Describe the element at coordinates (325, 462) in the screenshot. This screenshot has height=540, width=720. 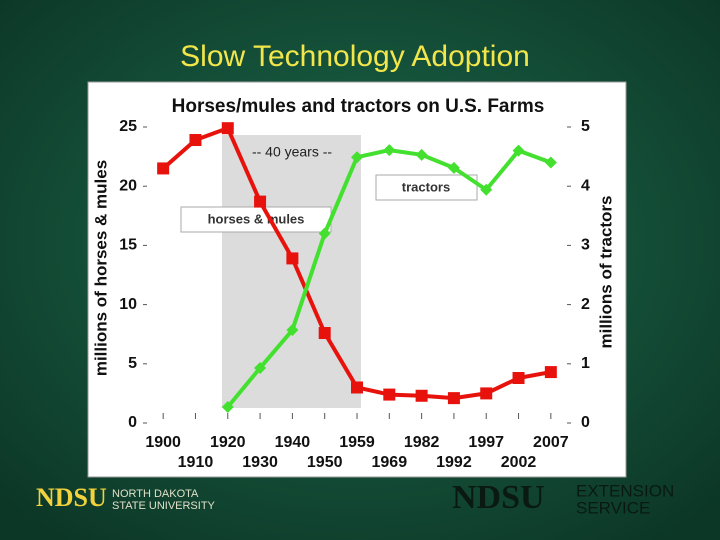
I see `x-tick-label: 1950` at that location.